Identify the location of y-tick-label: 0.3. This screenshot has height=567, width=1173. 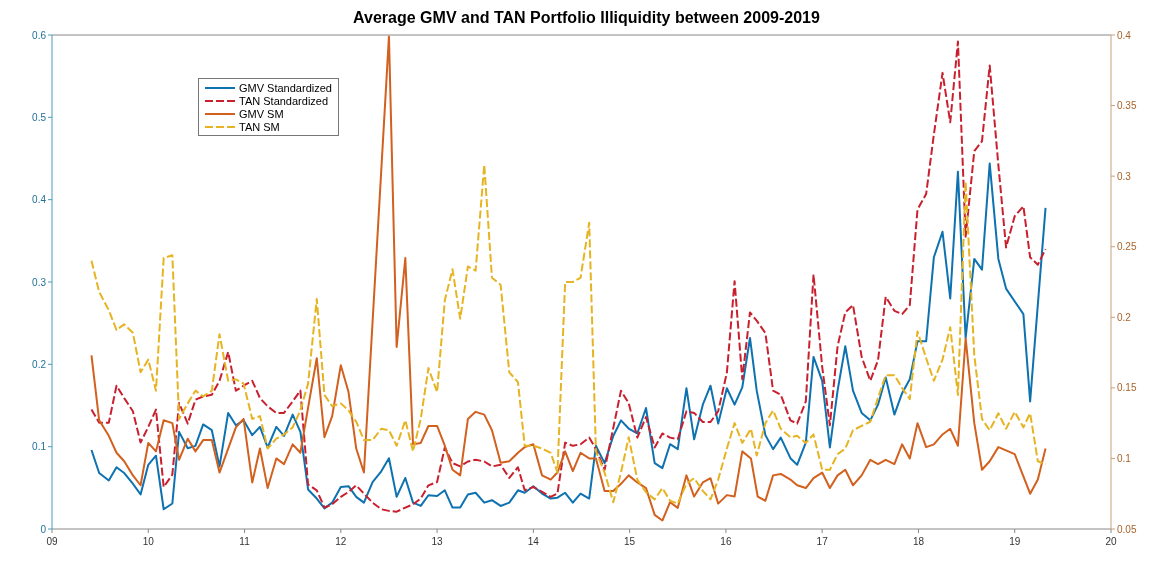
(39, 282).